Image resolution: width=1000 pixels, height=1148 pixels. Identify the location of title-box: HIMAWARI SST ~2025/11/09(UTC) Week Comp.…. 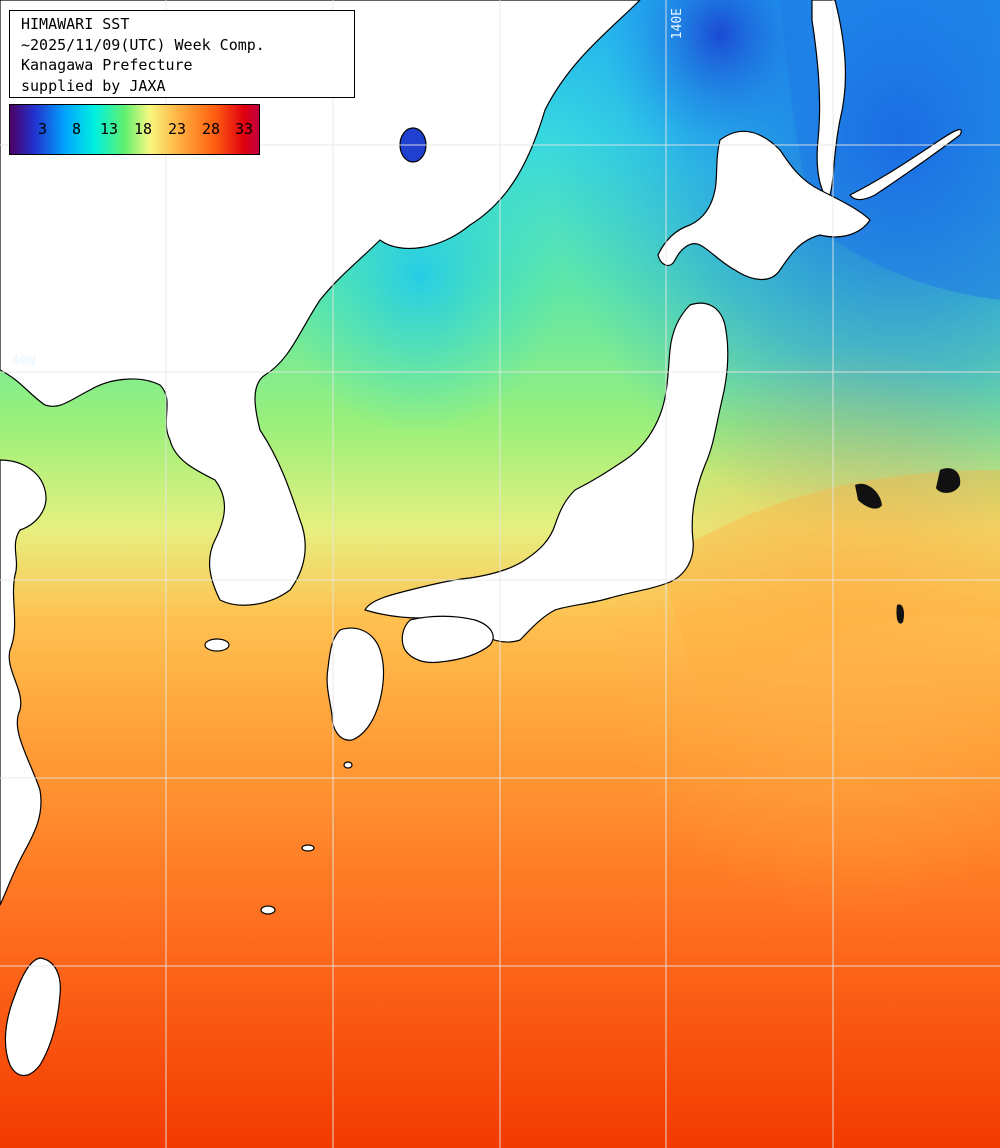
(182, 54).